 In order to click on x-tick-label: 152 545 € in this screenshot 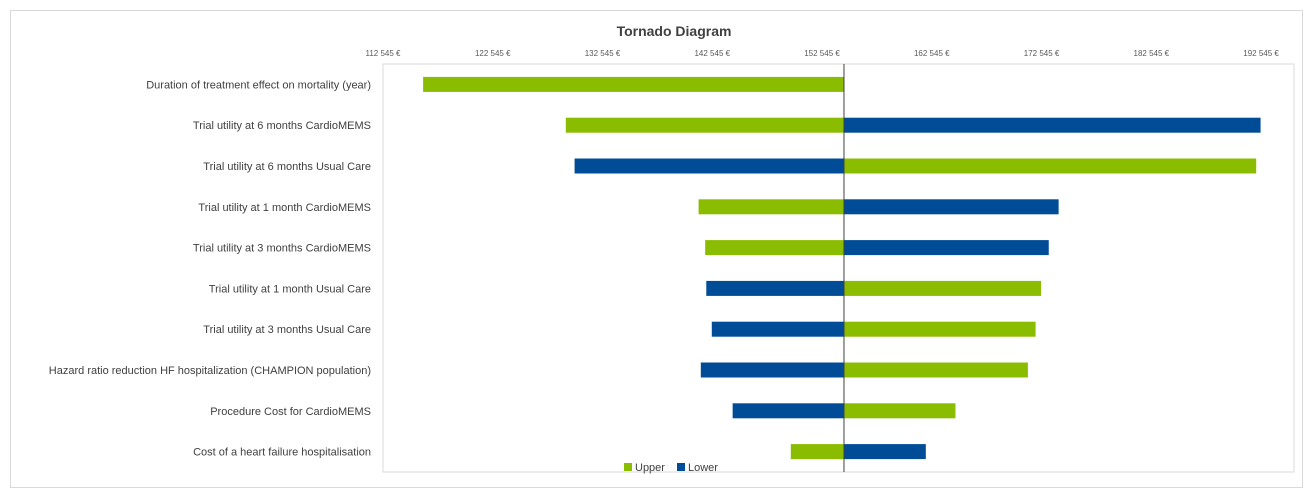, I will do `click(822, 53)`.